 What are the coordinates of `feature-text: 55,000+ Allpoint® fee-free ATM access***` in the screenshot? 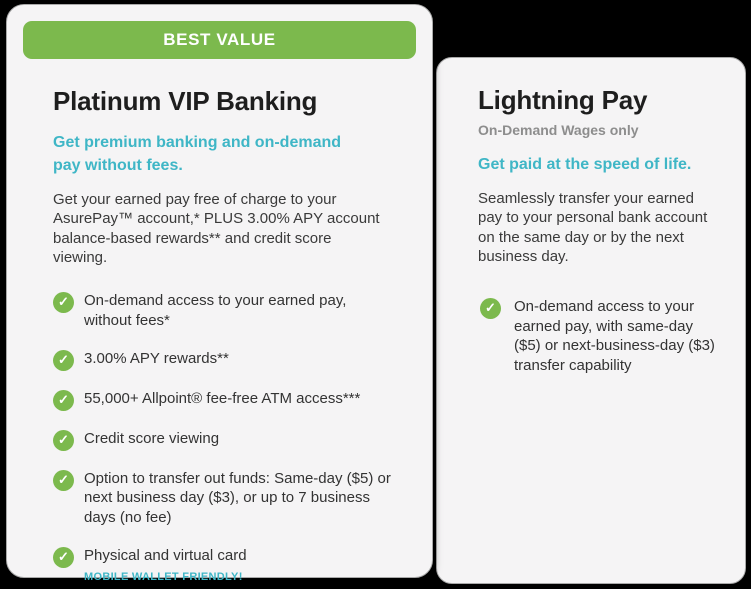 It's located at (222, 398).